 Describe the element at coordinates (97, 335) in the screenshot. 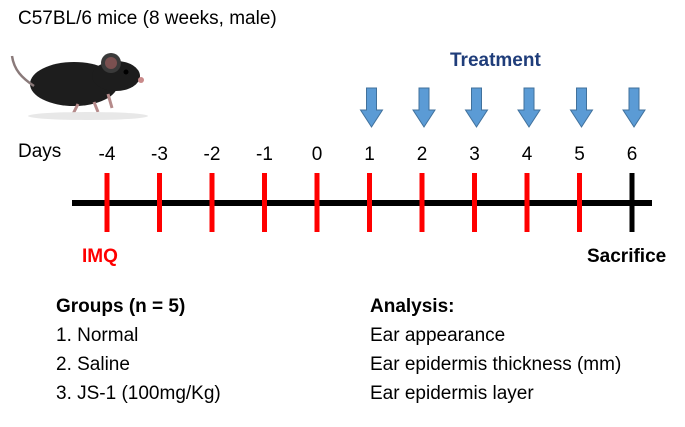

I see `group-item: 1. Normal` at that location.